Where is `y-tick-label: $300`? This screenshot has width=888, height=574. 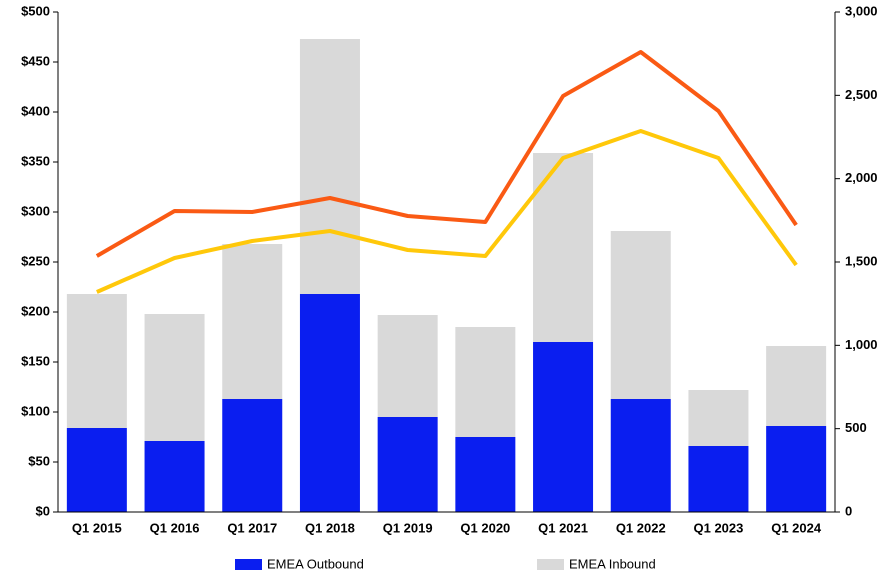
y-tick-label: $300 is located at coordinates (35, 210).